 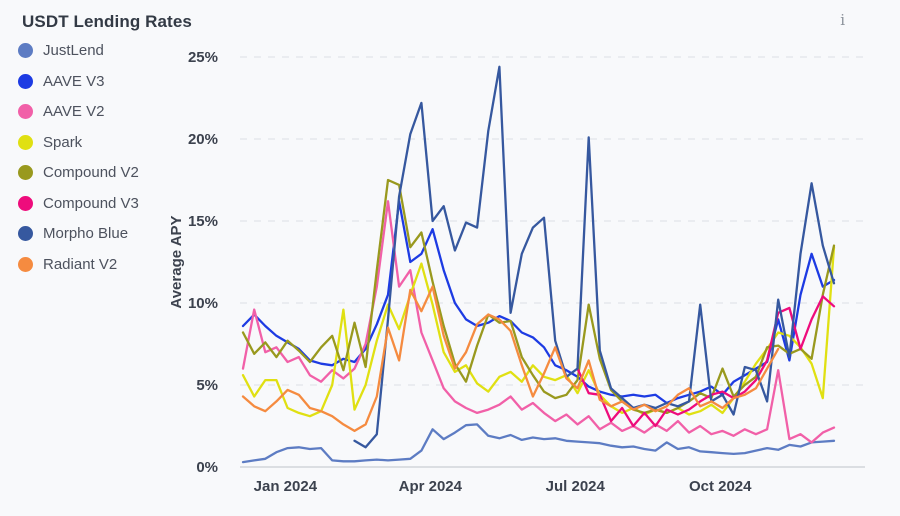 I want to click on legend-label: Spark, so click(x=63, y=142).